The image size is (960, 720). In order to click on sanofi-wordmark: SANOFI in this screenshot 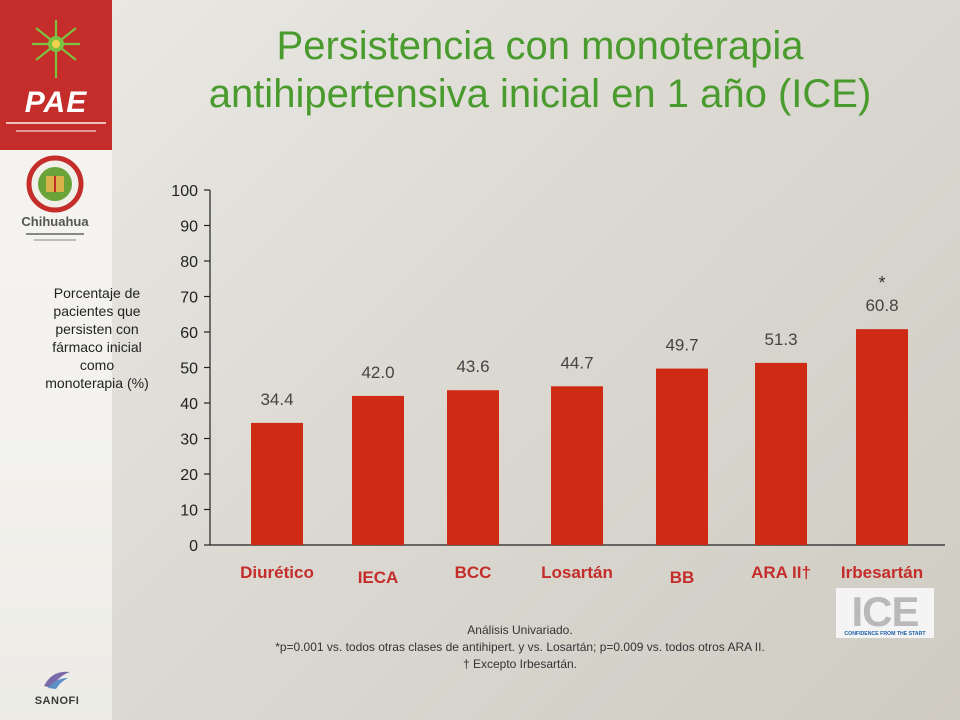, I will do `click(57, 701)`.